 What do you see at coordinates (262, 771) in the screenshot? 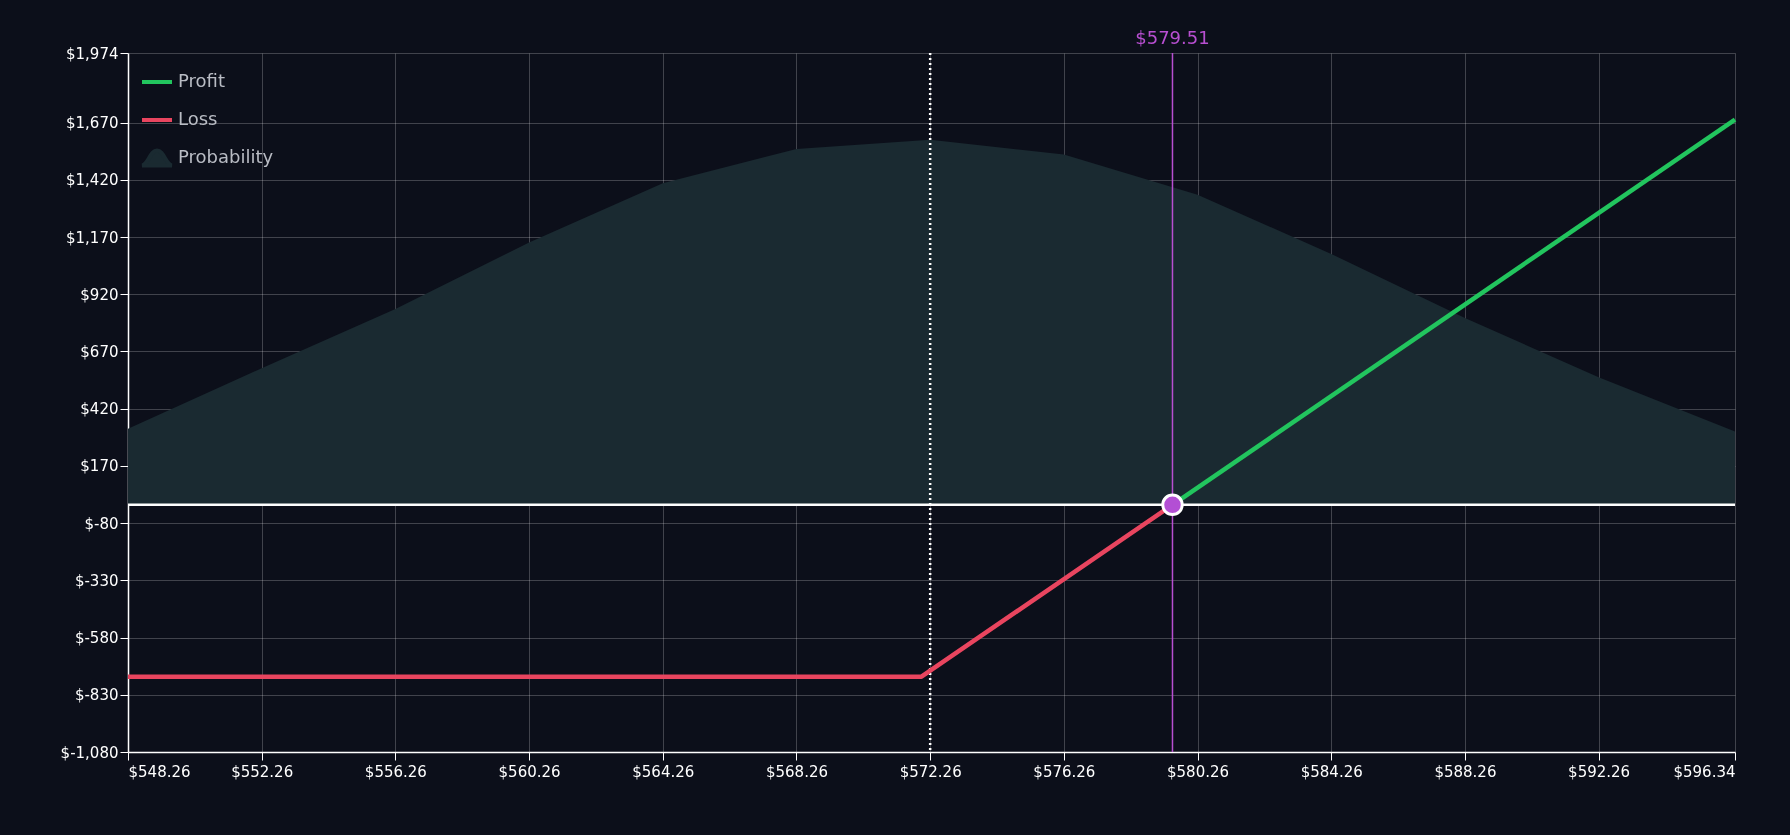
I see `x-tick-label: $552.26` at bounding box center [262, 771].